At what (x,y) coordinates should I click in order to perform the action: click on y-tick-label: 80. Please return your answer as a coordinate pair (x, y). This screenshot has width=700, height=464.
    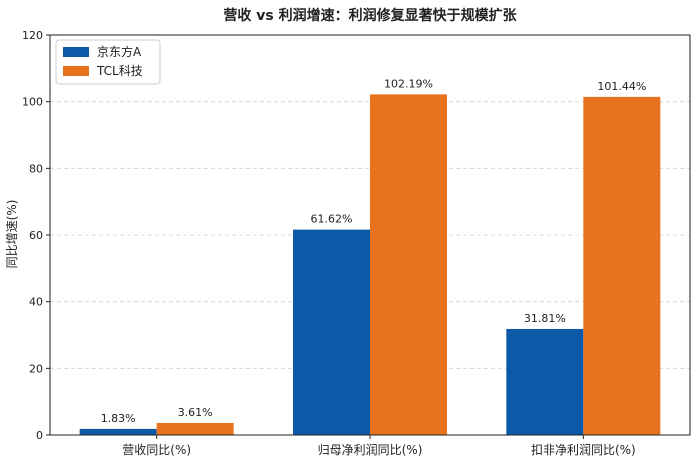
    Looking at the image, I should click on (36, 168).